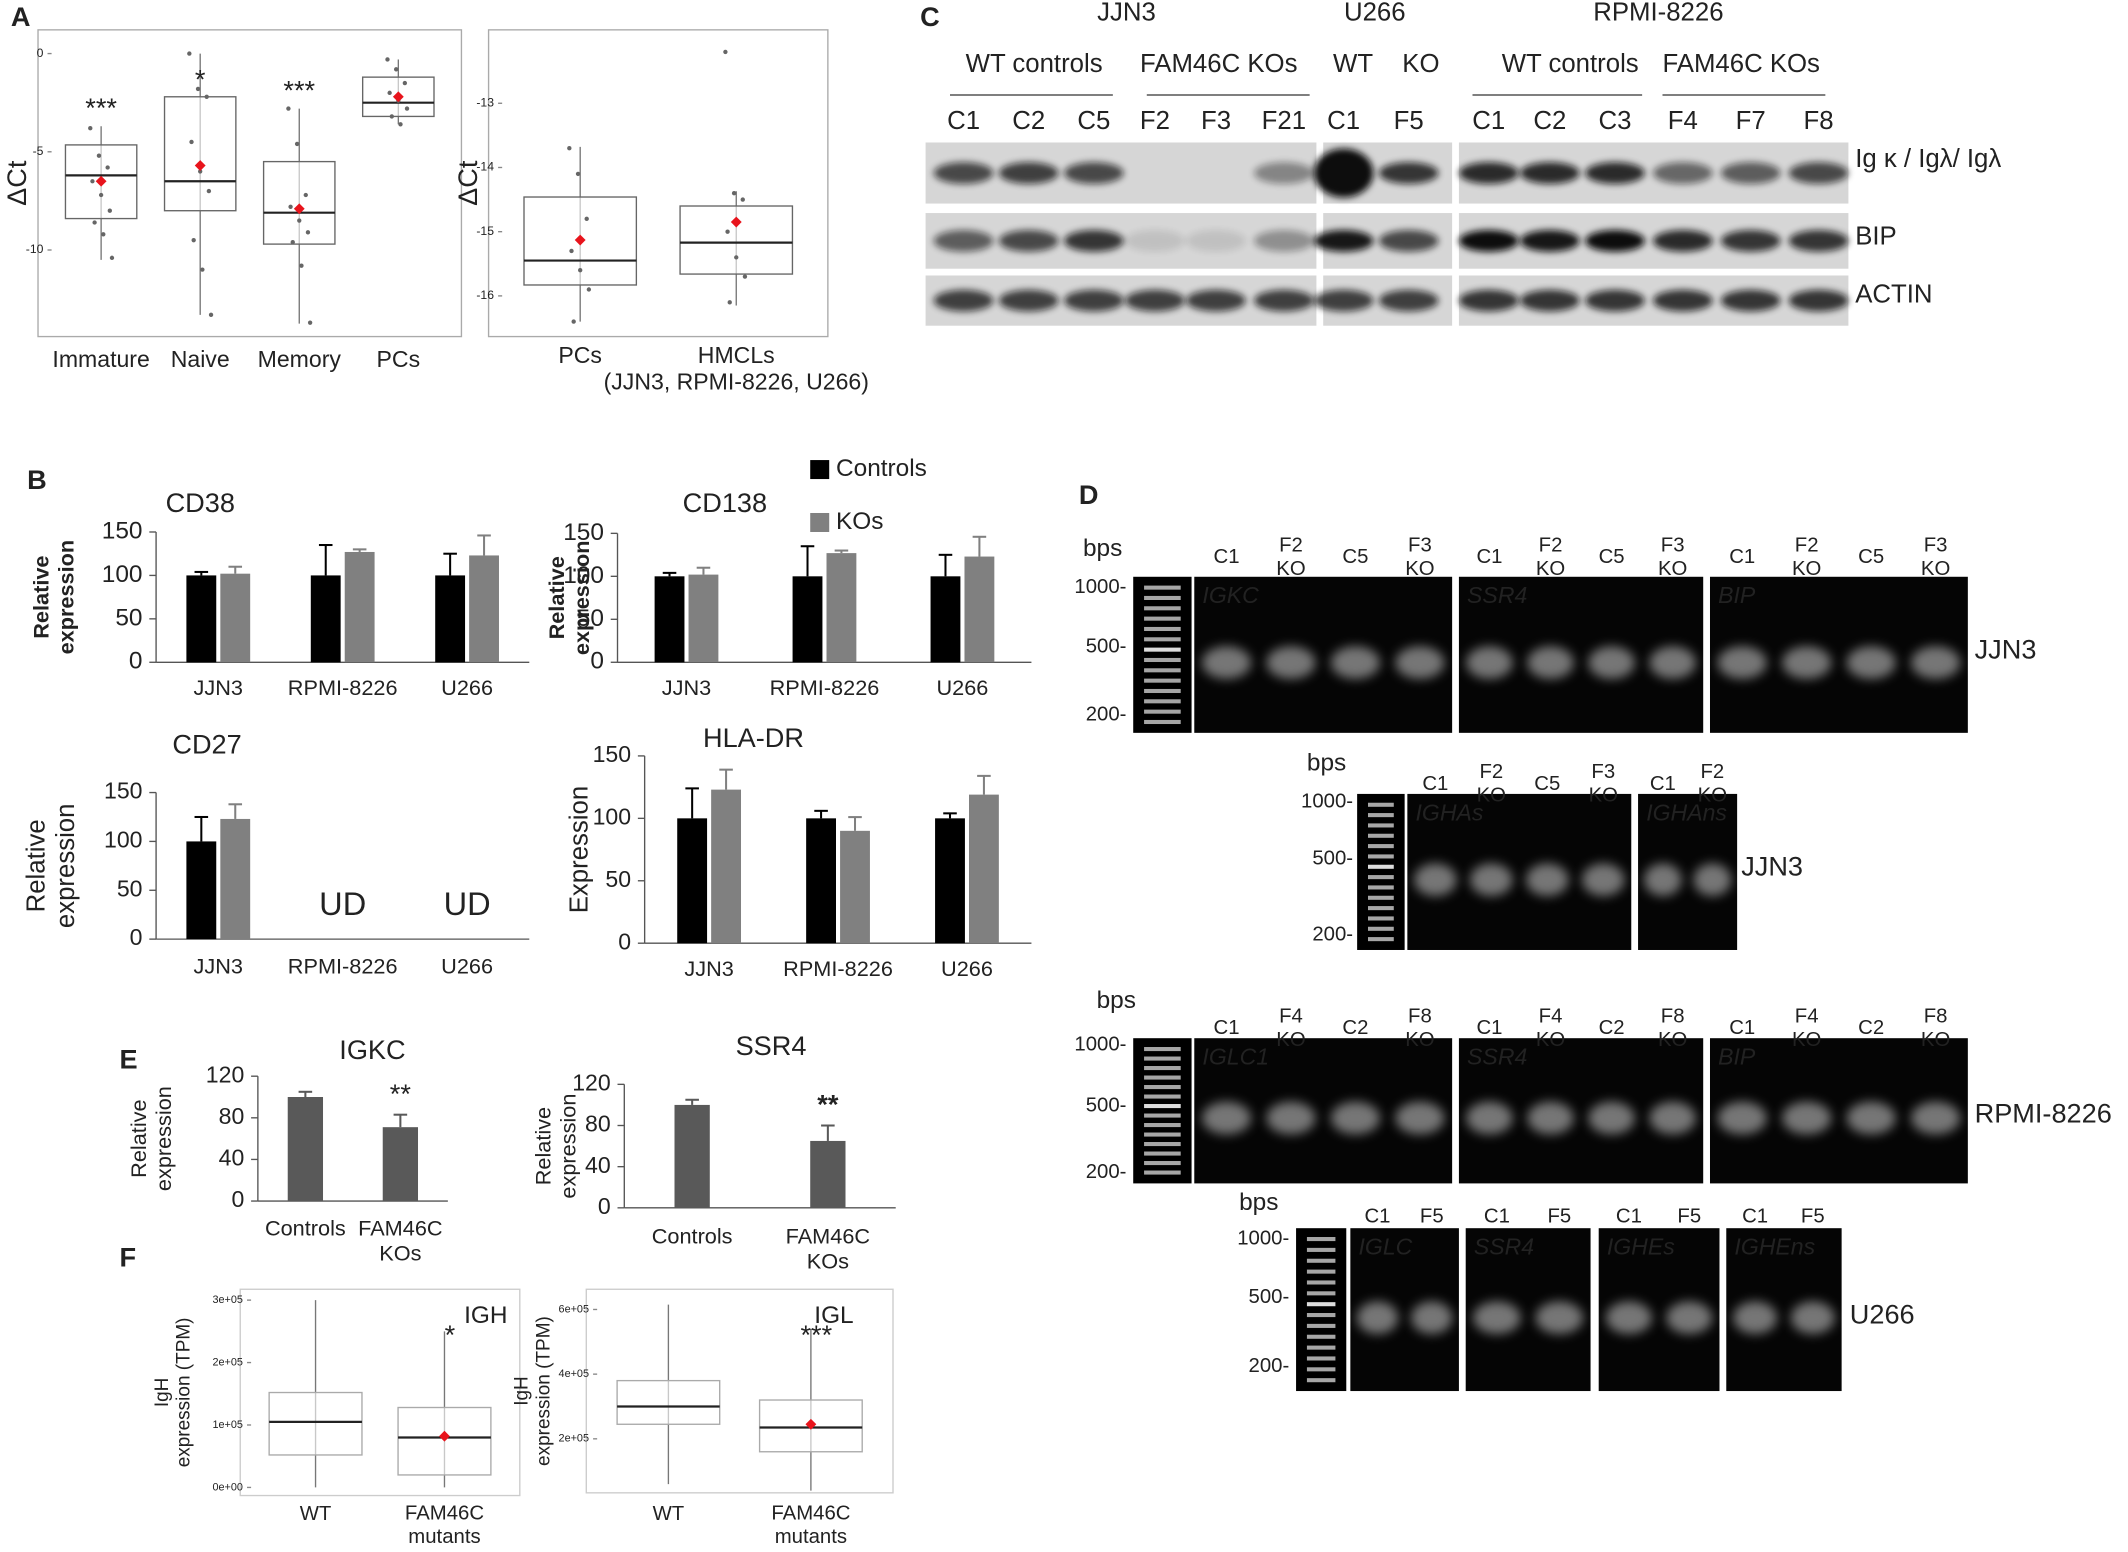 This screenshot has width=2128, height=1552. I want to click on ladder-label: 200-, so click(1106, 715).